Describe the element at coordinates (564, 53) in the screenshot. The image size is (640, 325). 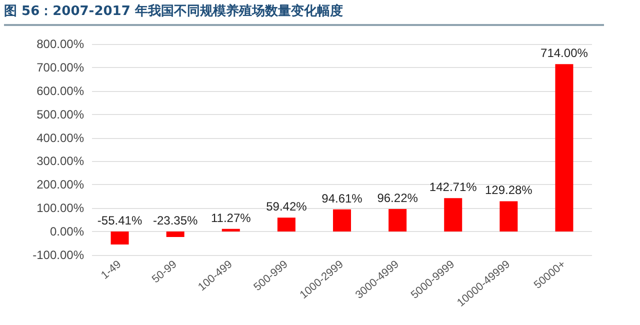
I see `data-label: 714.00%` at that location.